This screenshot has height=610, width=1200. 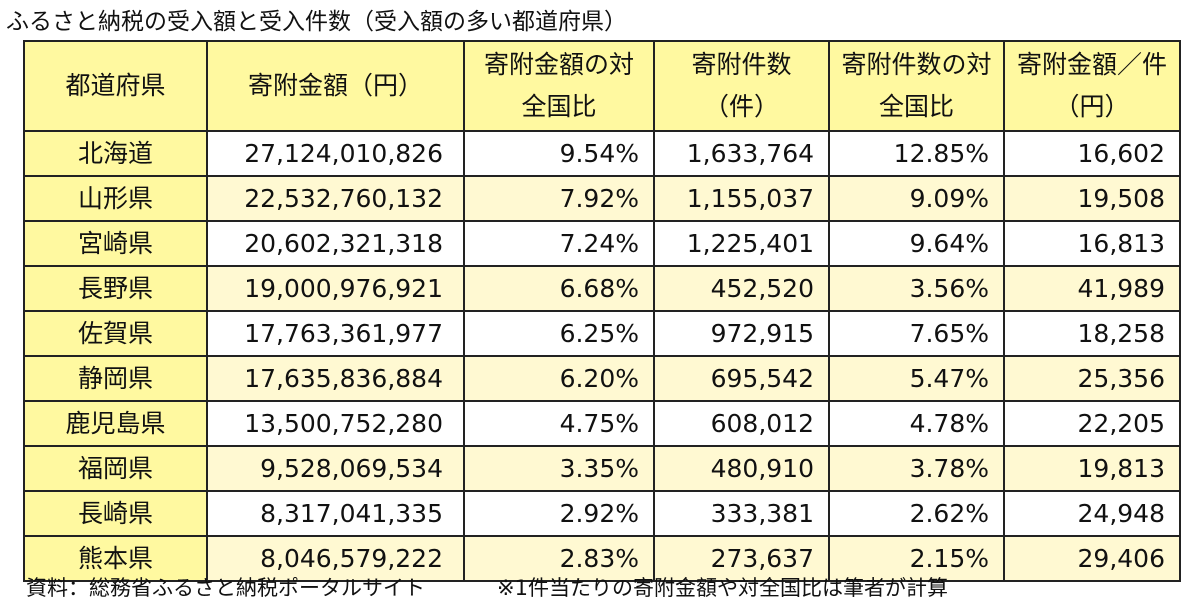 What do you see at coordinates (335, 198) in the screenshot?
I see `cell-amount: 22,532,760,132` at bounding box center [335, 198].